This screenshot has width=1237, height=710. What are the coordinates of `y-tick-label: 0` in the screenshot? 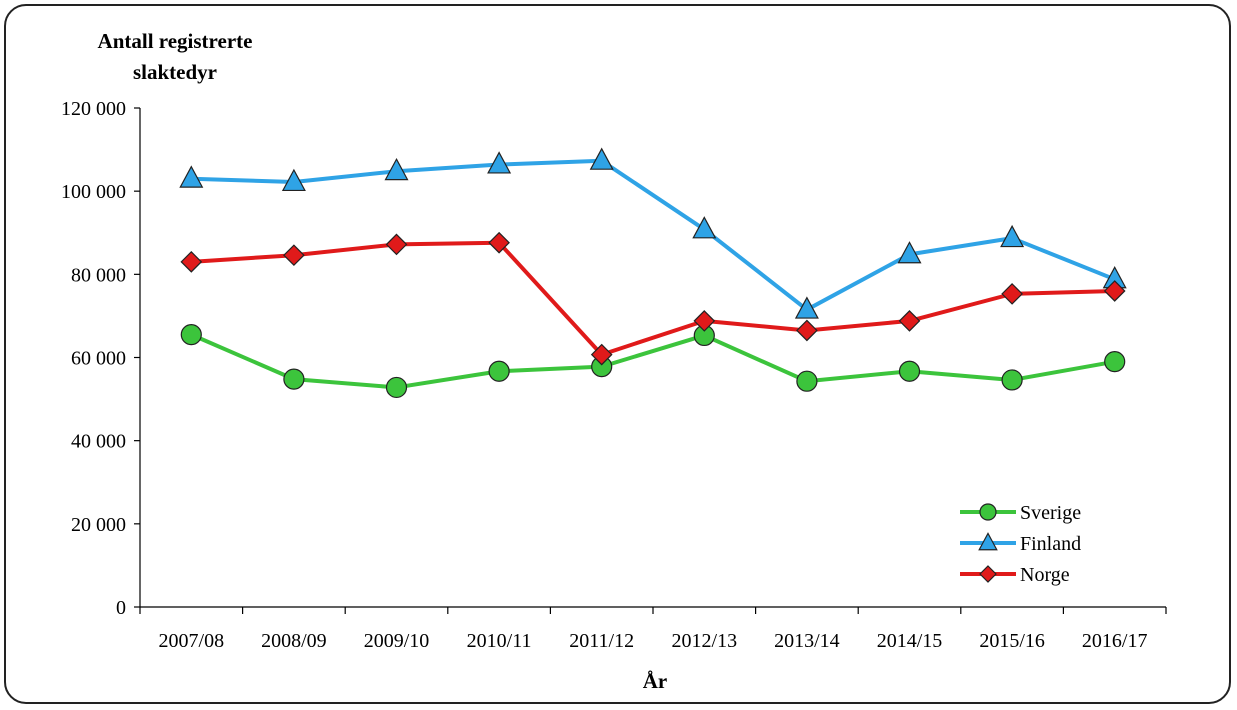 It's located at (121, 608).